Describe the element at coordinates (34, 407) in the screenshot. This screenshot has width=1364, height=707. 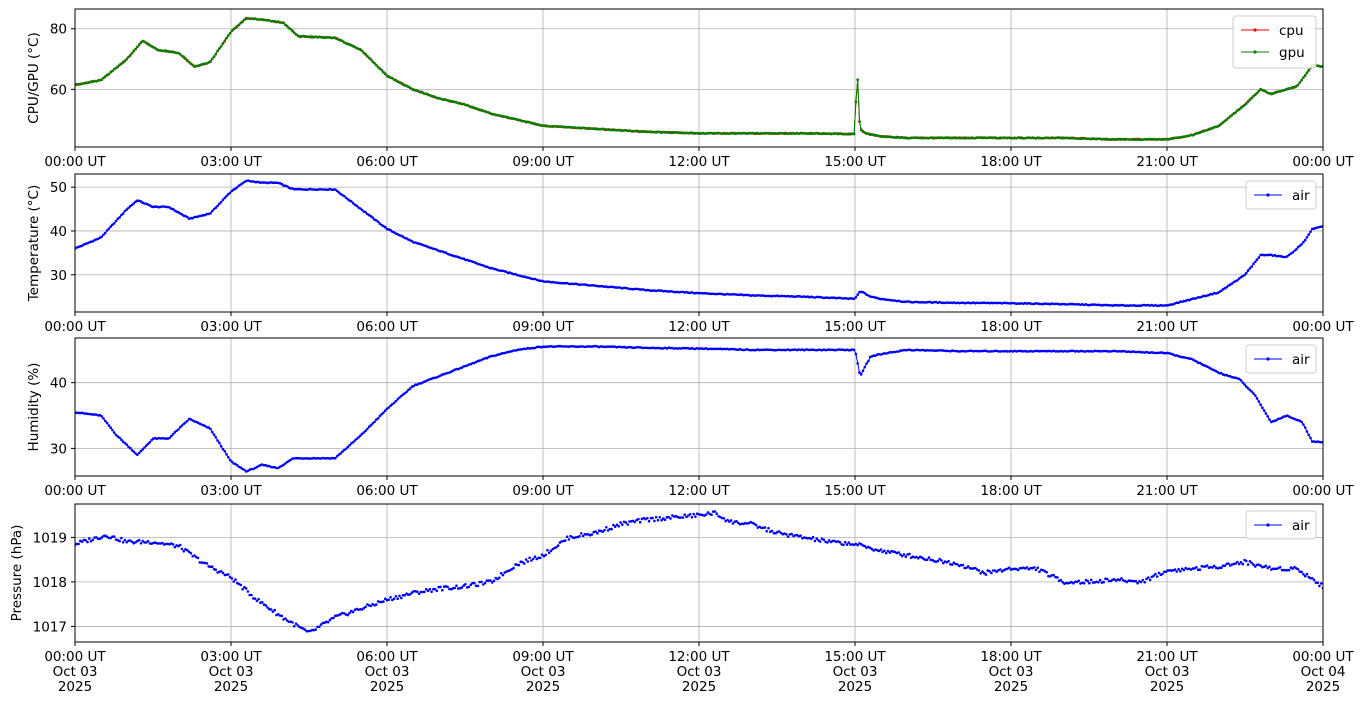
I see `y-axis-label: Humidity (%)` at that location.